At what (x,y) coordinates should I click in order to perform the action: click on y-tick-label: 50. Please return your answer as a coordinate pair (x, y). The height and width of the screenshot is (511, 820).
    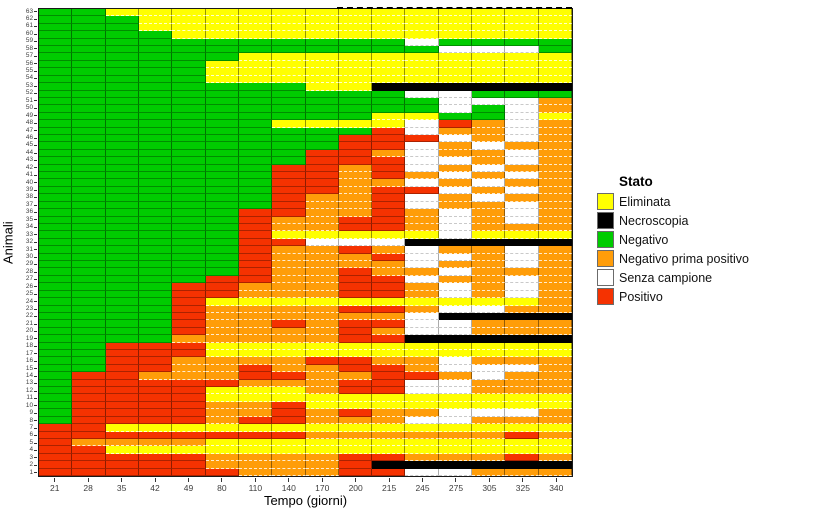
    Looking at the image, I should click on (25, 108).